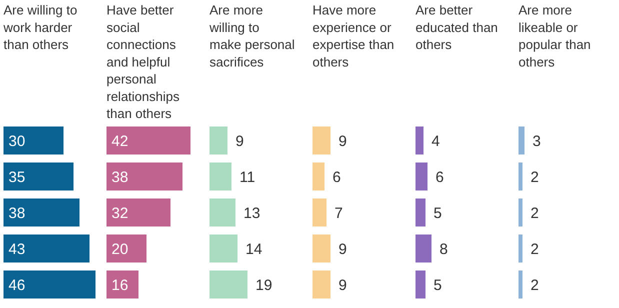 This screenshot has height=308, width=619. I want to click on data-label: 30, so click(17, 141).